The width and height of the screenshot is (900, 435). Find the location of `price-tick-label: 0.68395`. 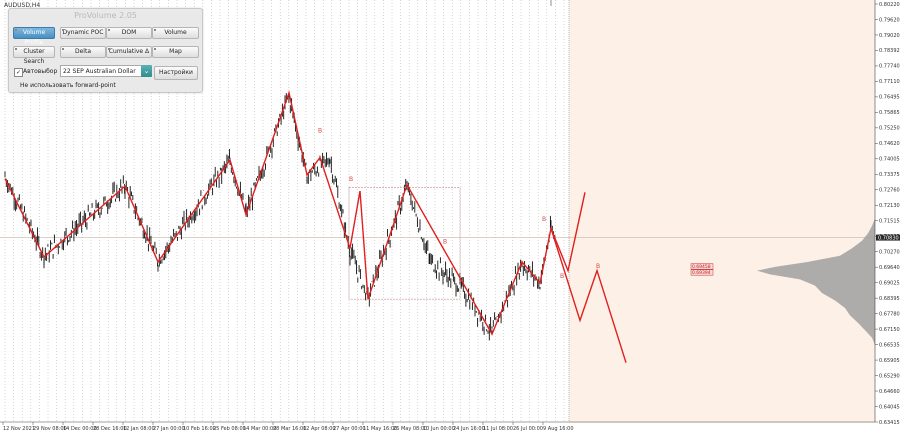

price-tick-label: 0.68395 is located at coordinates (889, 299).